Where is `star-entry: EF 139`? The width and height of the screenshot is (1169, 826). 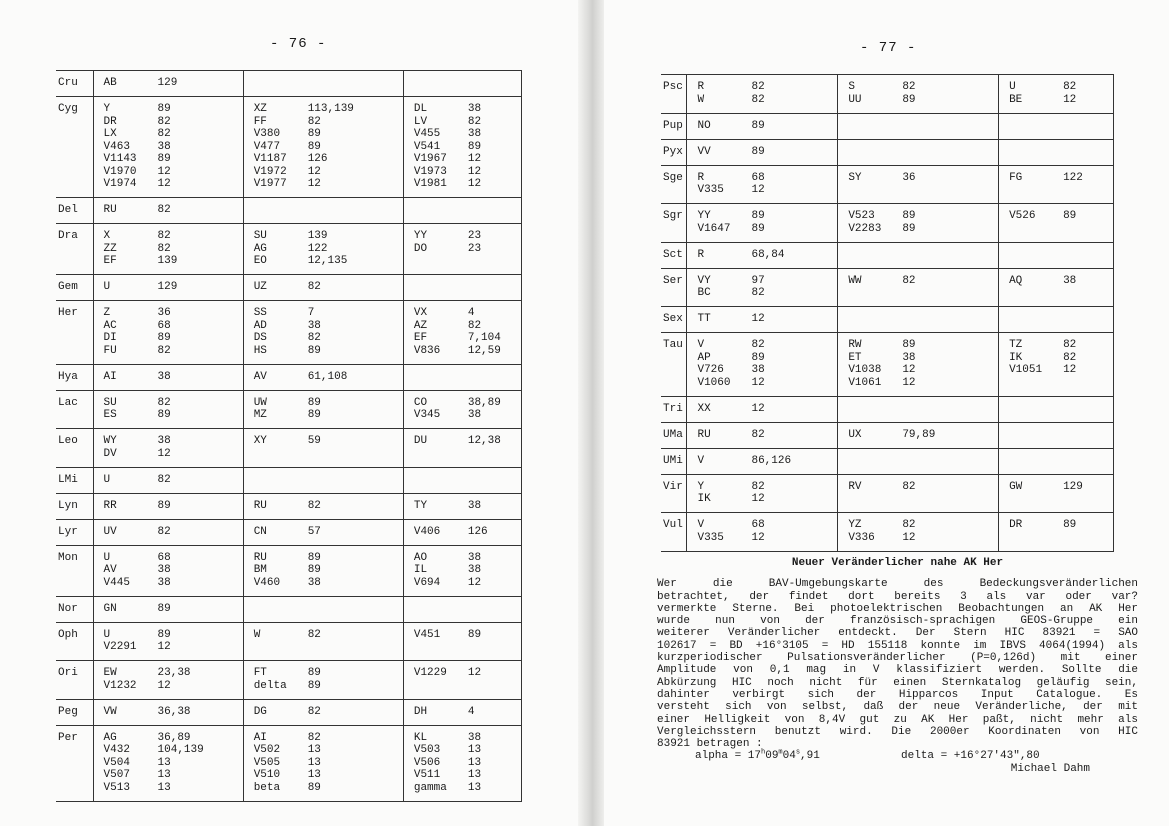 star-entry: EF 139 is located at coordinates (173, 261).